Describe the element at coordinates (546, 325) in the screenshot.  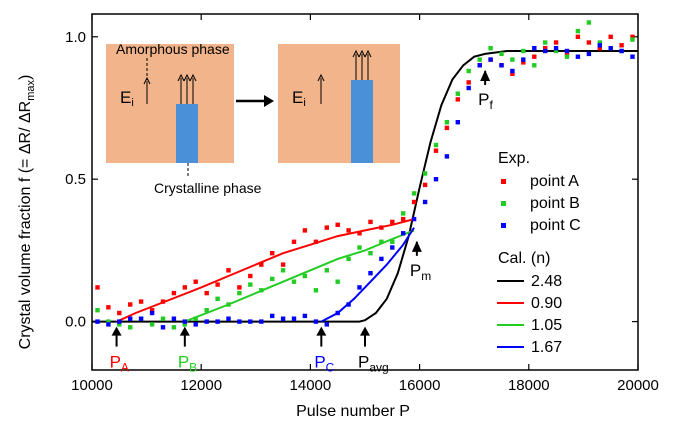
I see `legend-label-1-05: 1.05` at that location.